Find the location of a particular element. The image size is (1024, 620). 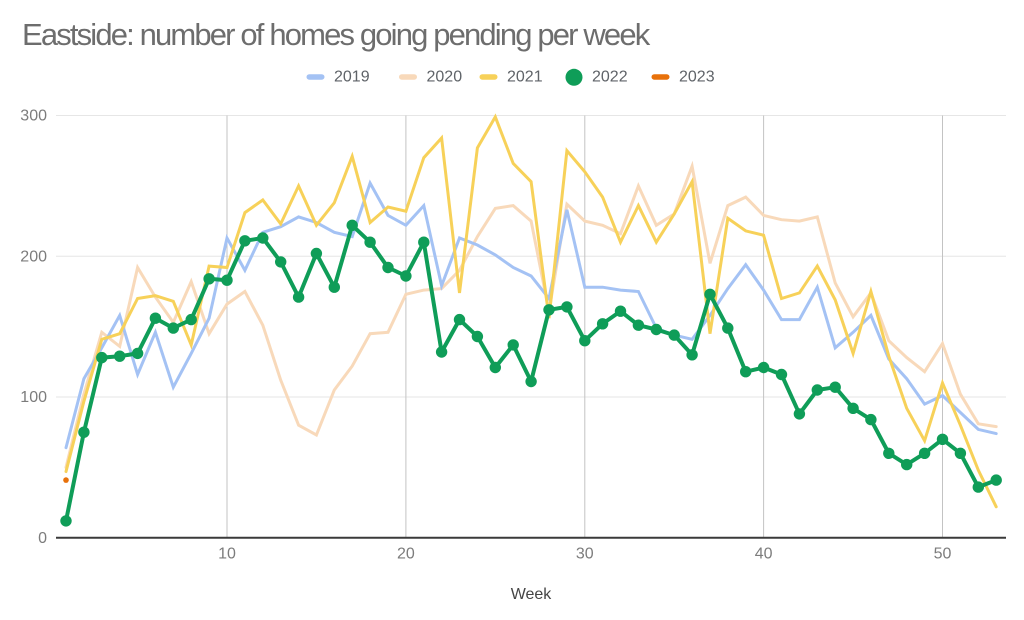

svg-text: 2020 is located at coordinates (445, 77).